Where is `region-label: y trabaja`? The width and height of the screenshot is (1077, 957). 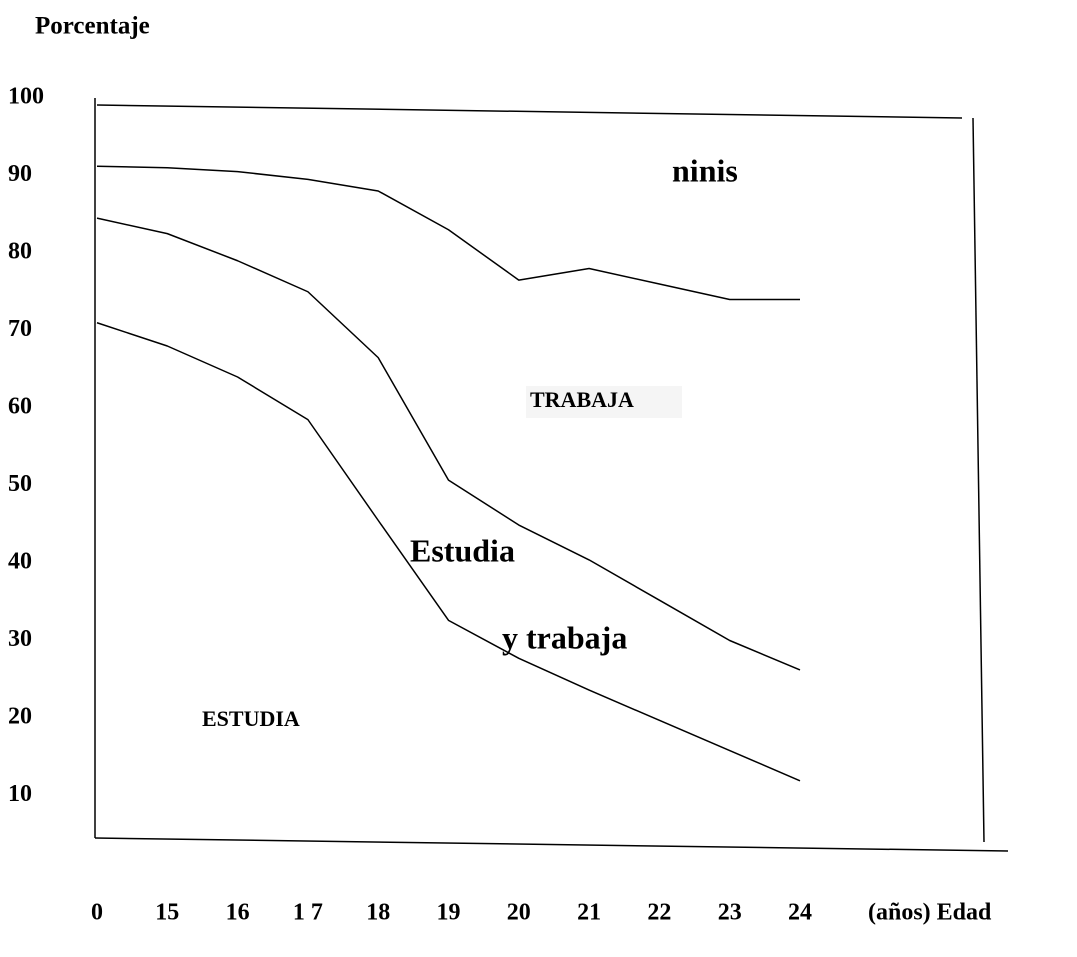
region-label: y trabaja is located at coordinates (564, 637).